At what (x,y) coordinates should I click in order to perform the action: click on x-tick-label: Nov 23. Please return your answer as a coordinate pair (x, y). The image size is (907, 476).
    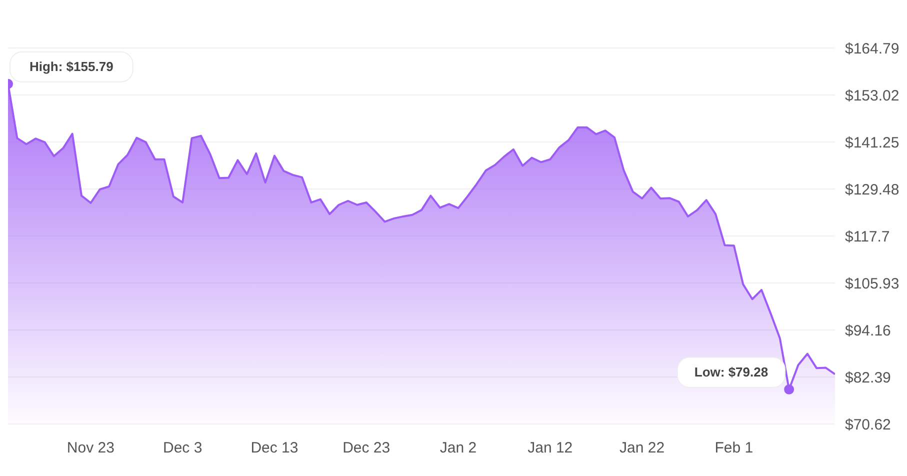
    Looking at the image, I should click on (90, 448).